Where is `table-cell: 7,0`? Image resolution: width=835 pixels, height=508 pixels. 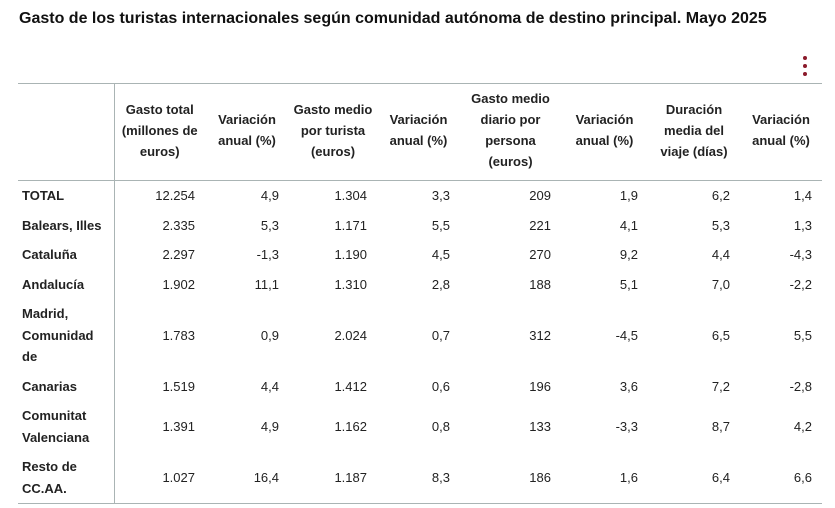 table-cell: 7,0 is located at coordinates (720, 284).